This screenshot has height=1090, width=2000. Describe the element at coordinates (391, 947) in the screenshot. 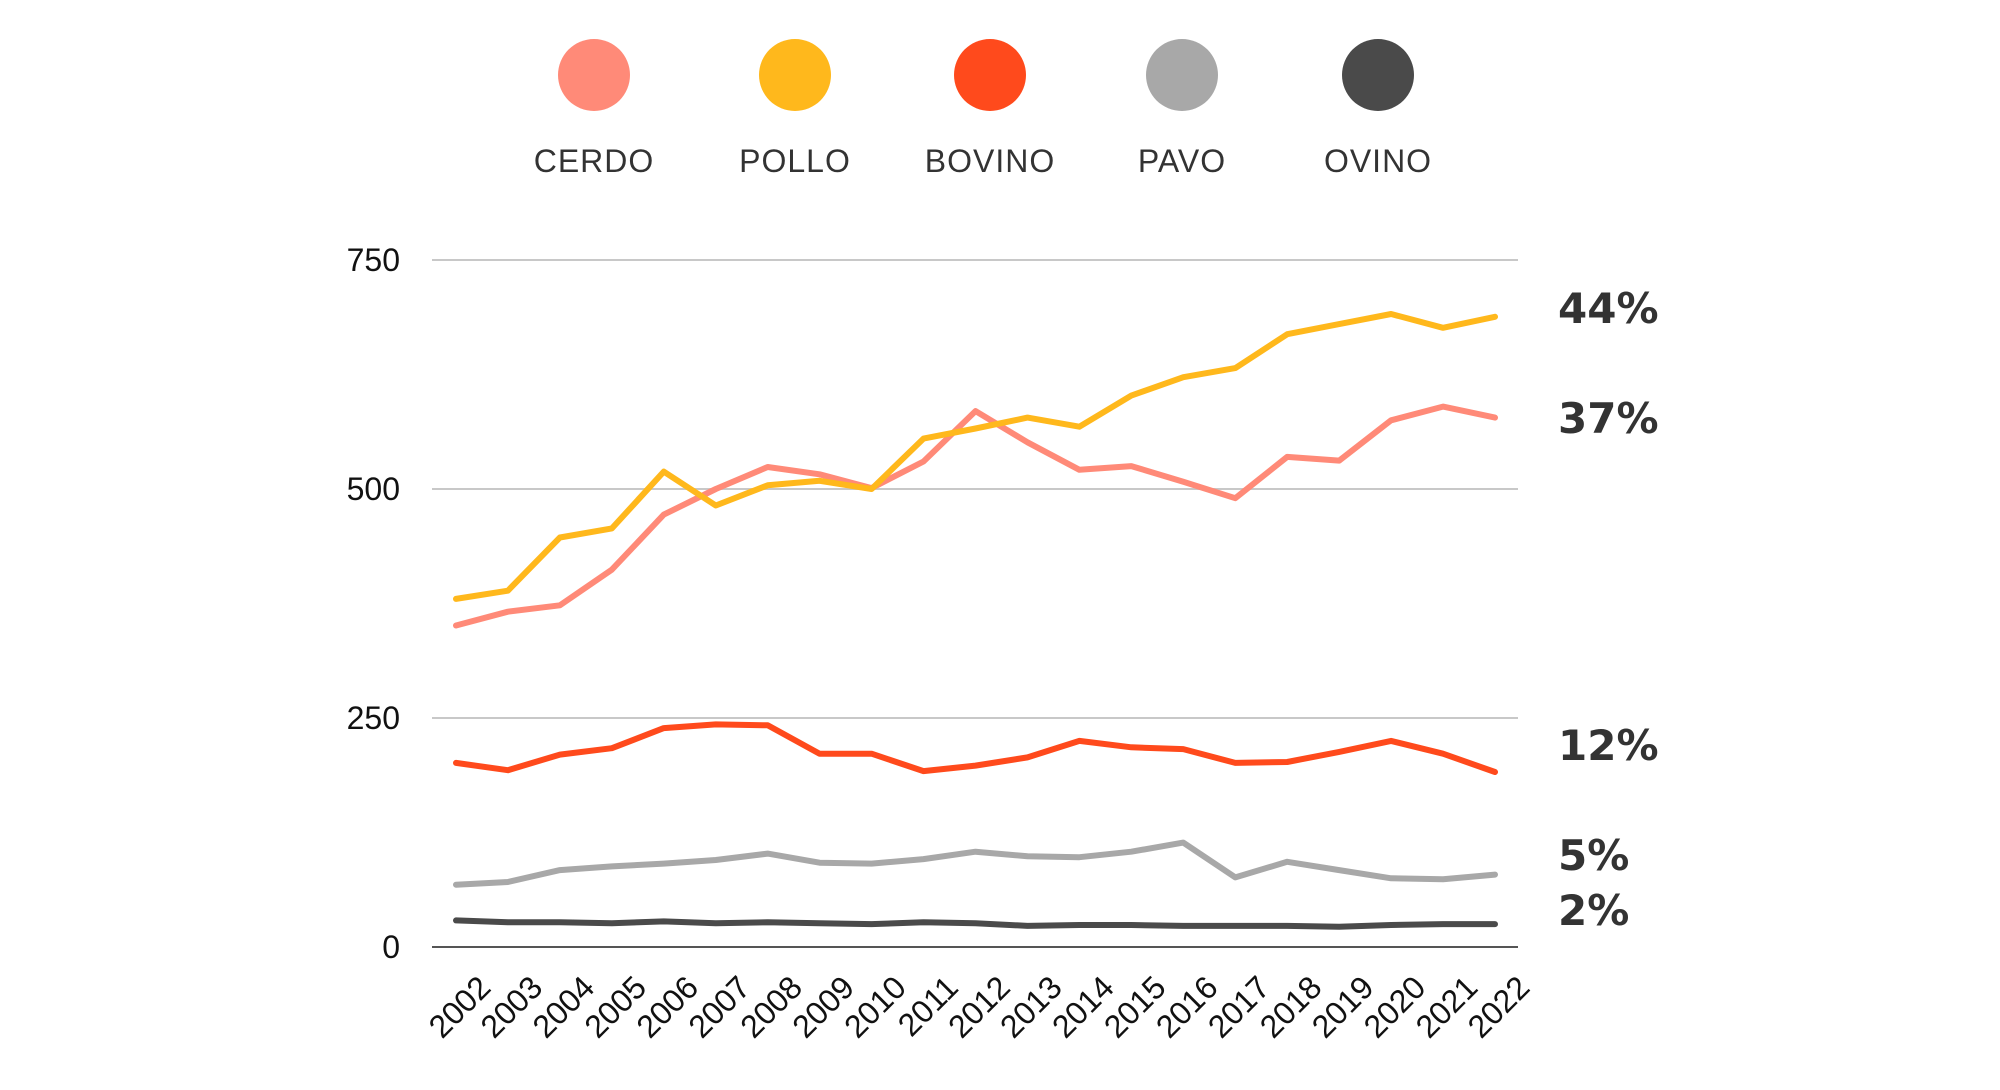

I see `y-tick-label: 0` at that location.